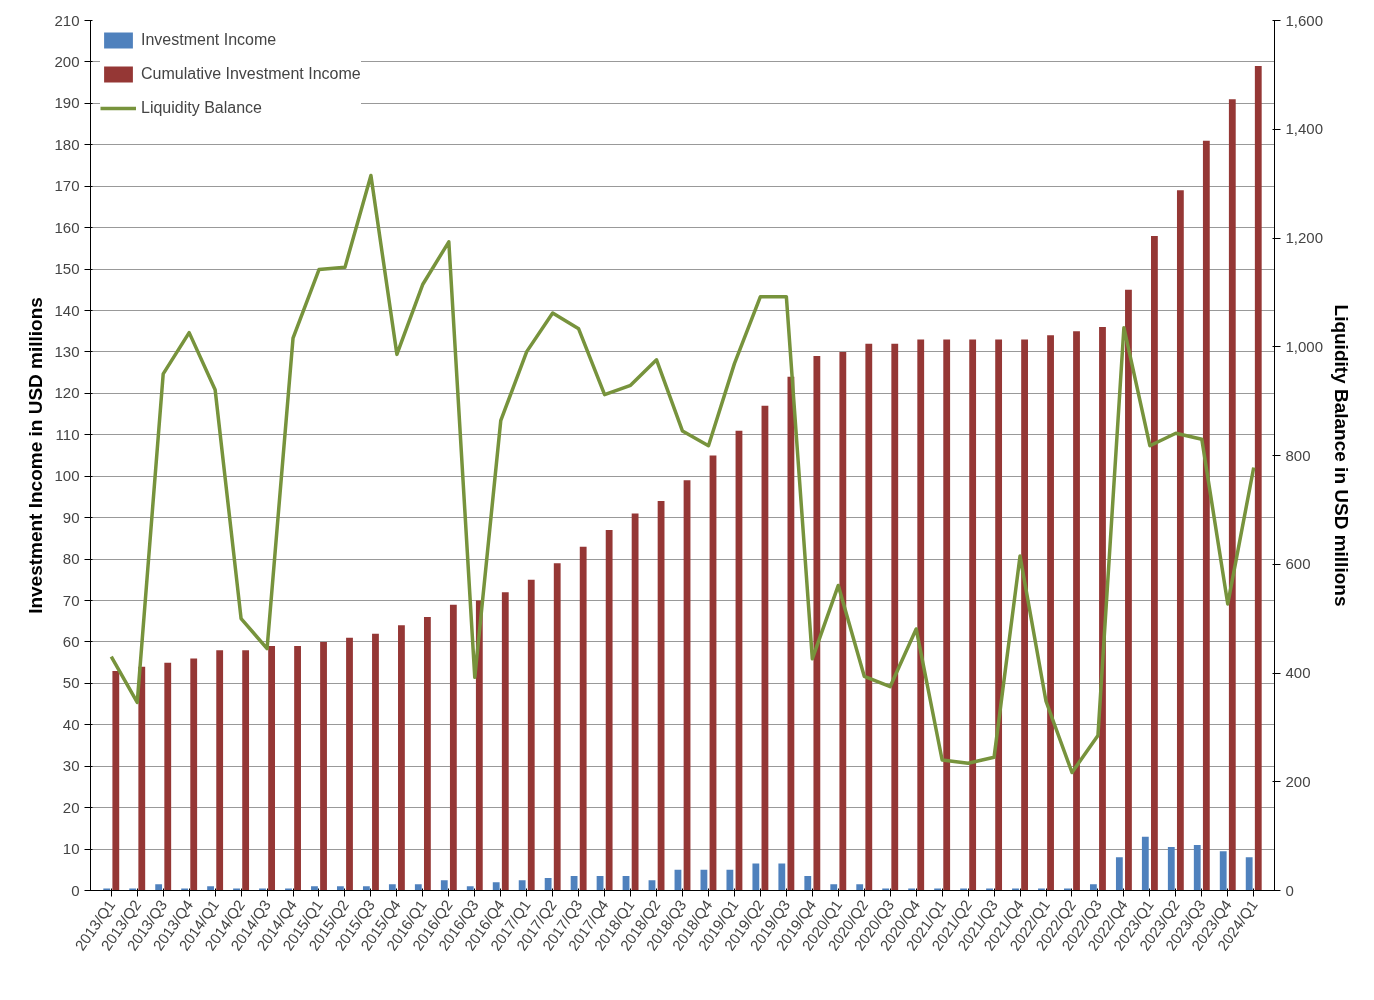  What do you see at coordinates (1342, 455) in the screenshot?
I see `y2-axis-title: Liquidity Balance in USD millions` at bounding box center [1342, 455].